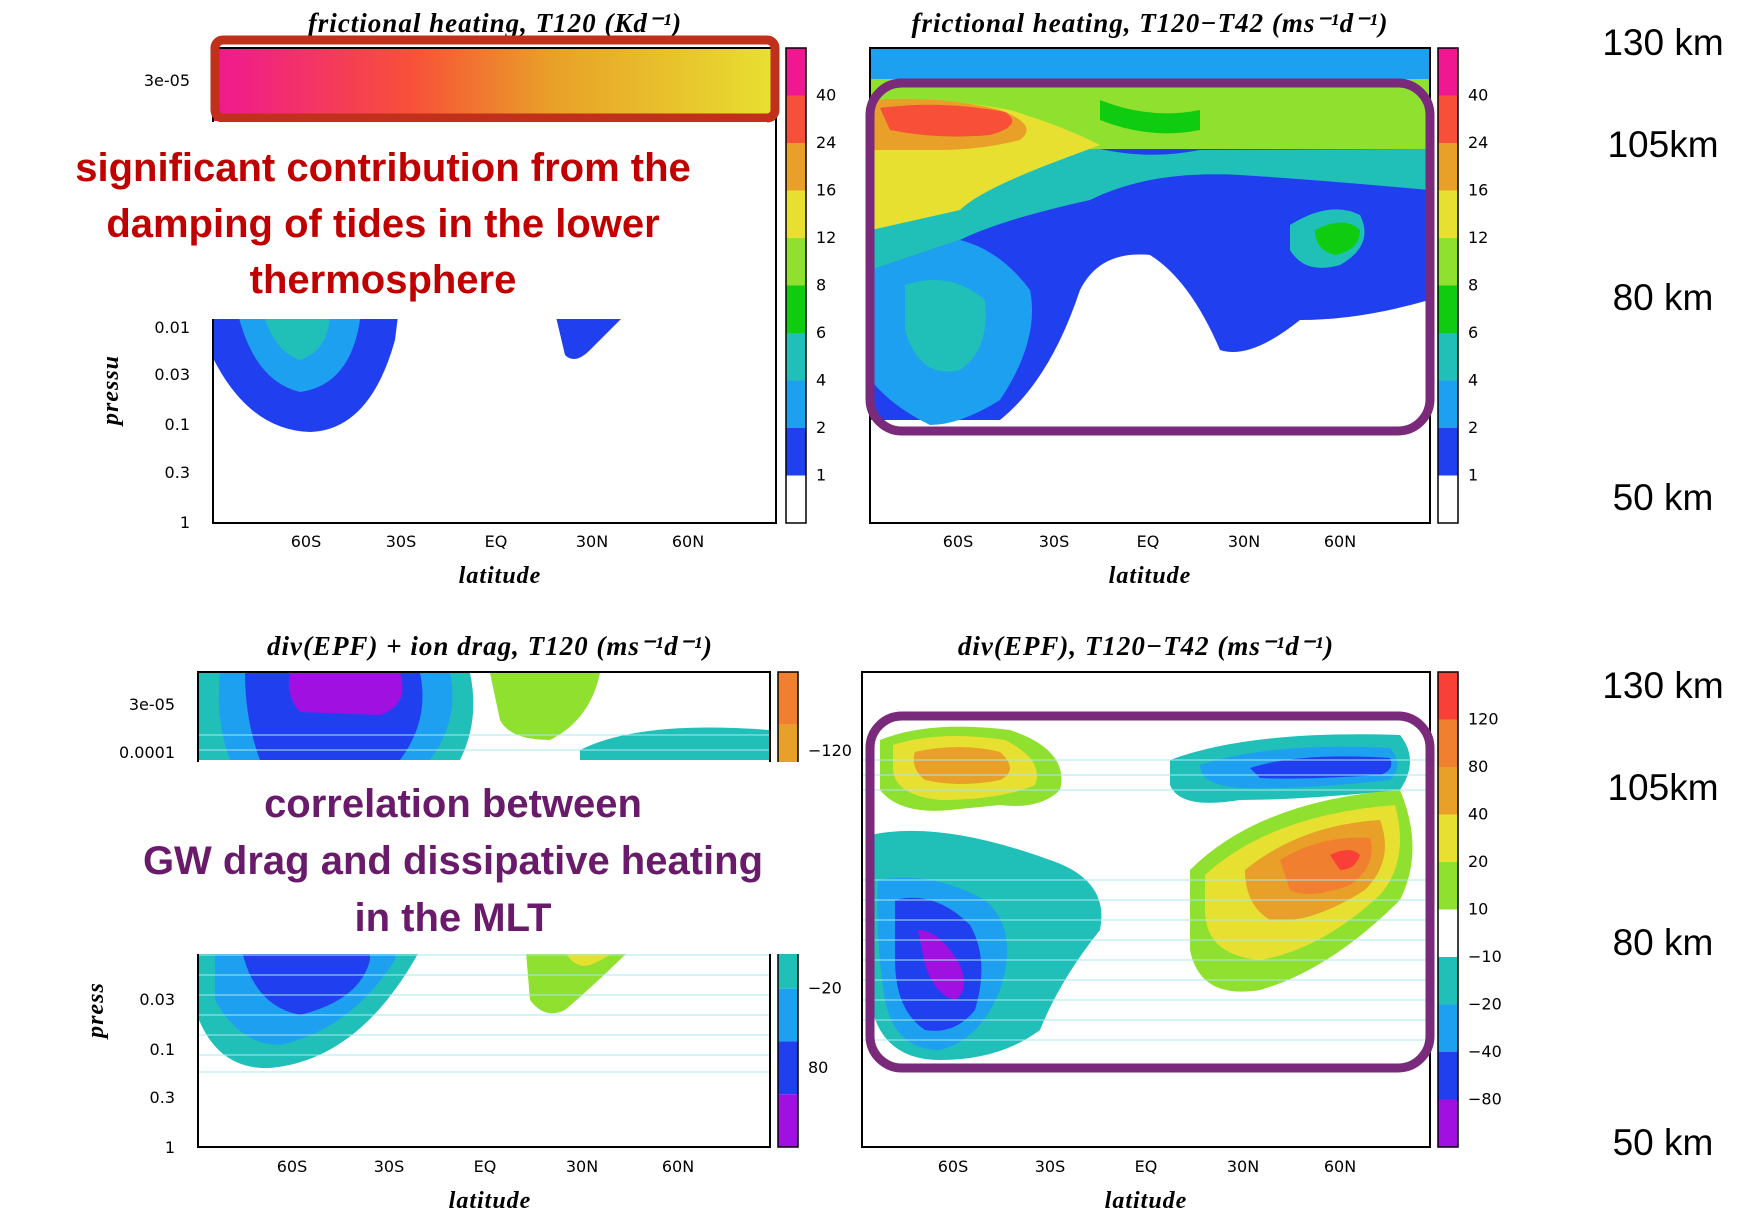  What do you see at coordinates (172, 327) in the screenshot?
I see `y-tick: 0.01` at bounding box center [172, 327].